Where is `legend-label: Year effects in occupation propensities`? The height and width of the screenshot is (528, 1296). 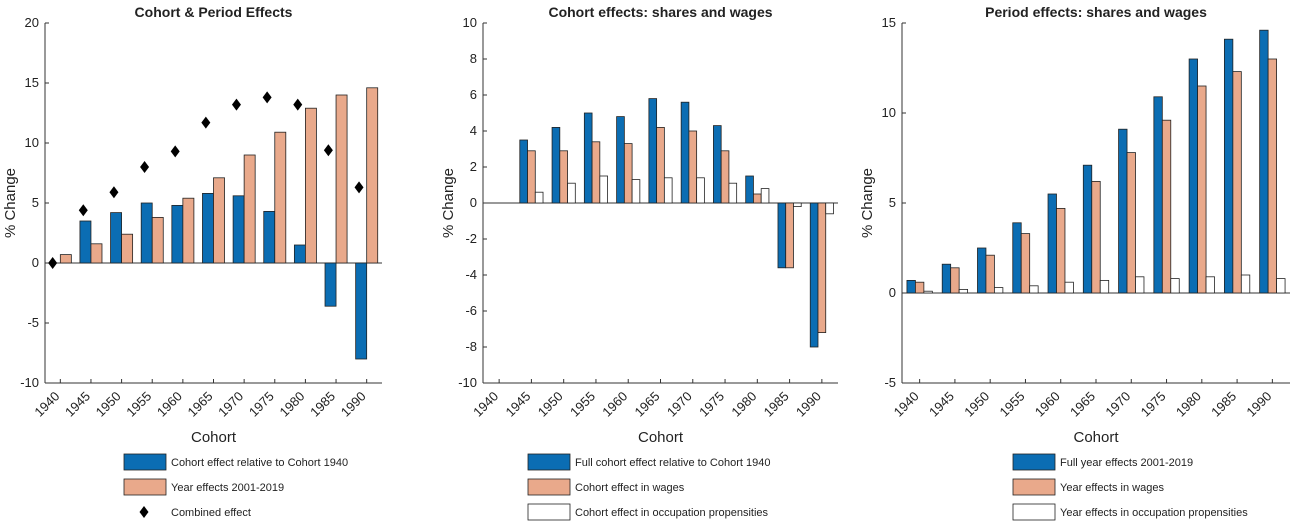 legend-label: Year effects in occupation propensities is located at coordinates (1154, 513).